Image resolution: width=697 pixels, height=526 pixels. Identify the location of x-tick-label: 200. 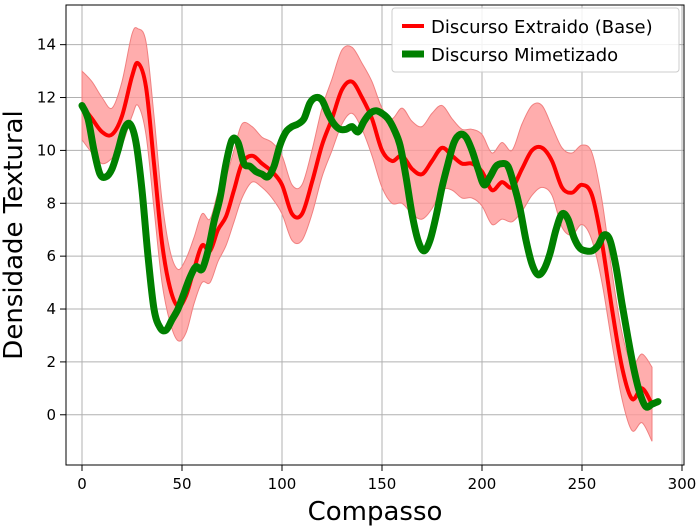
(482, 484).